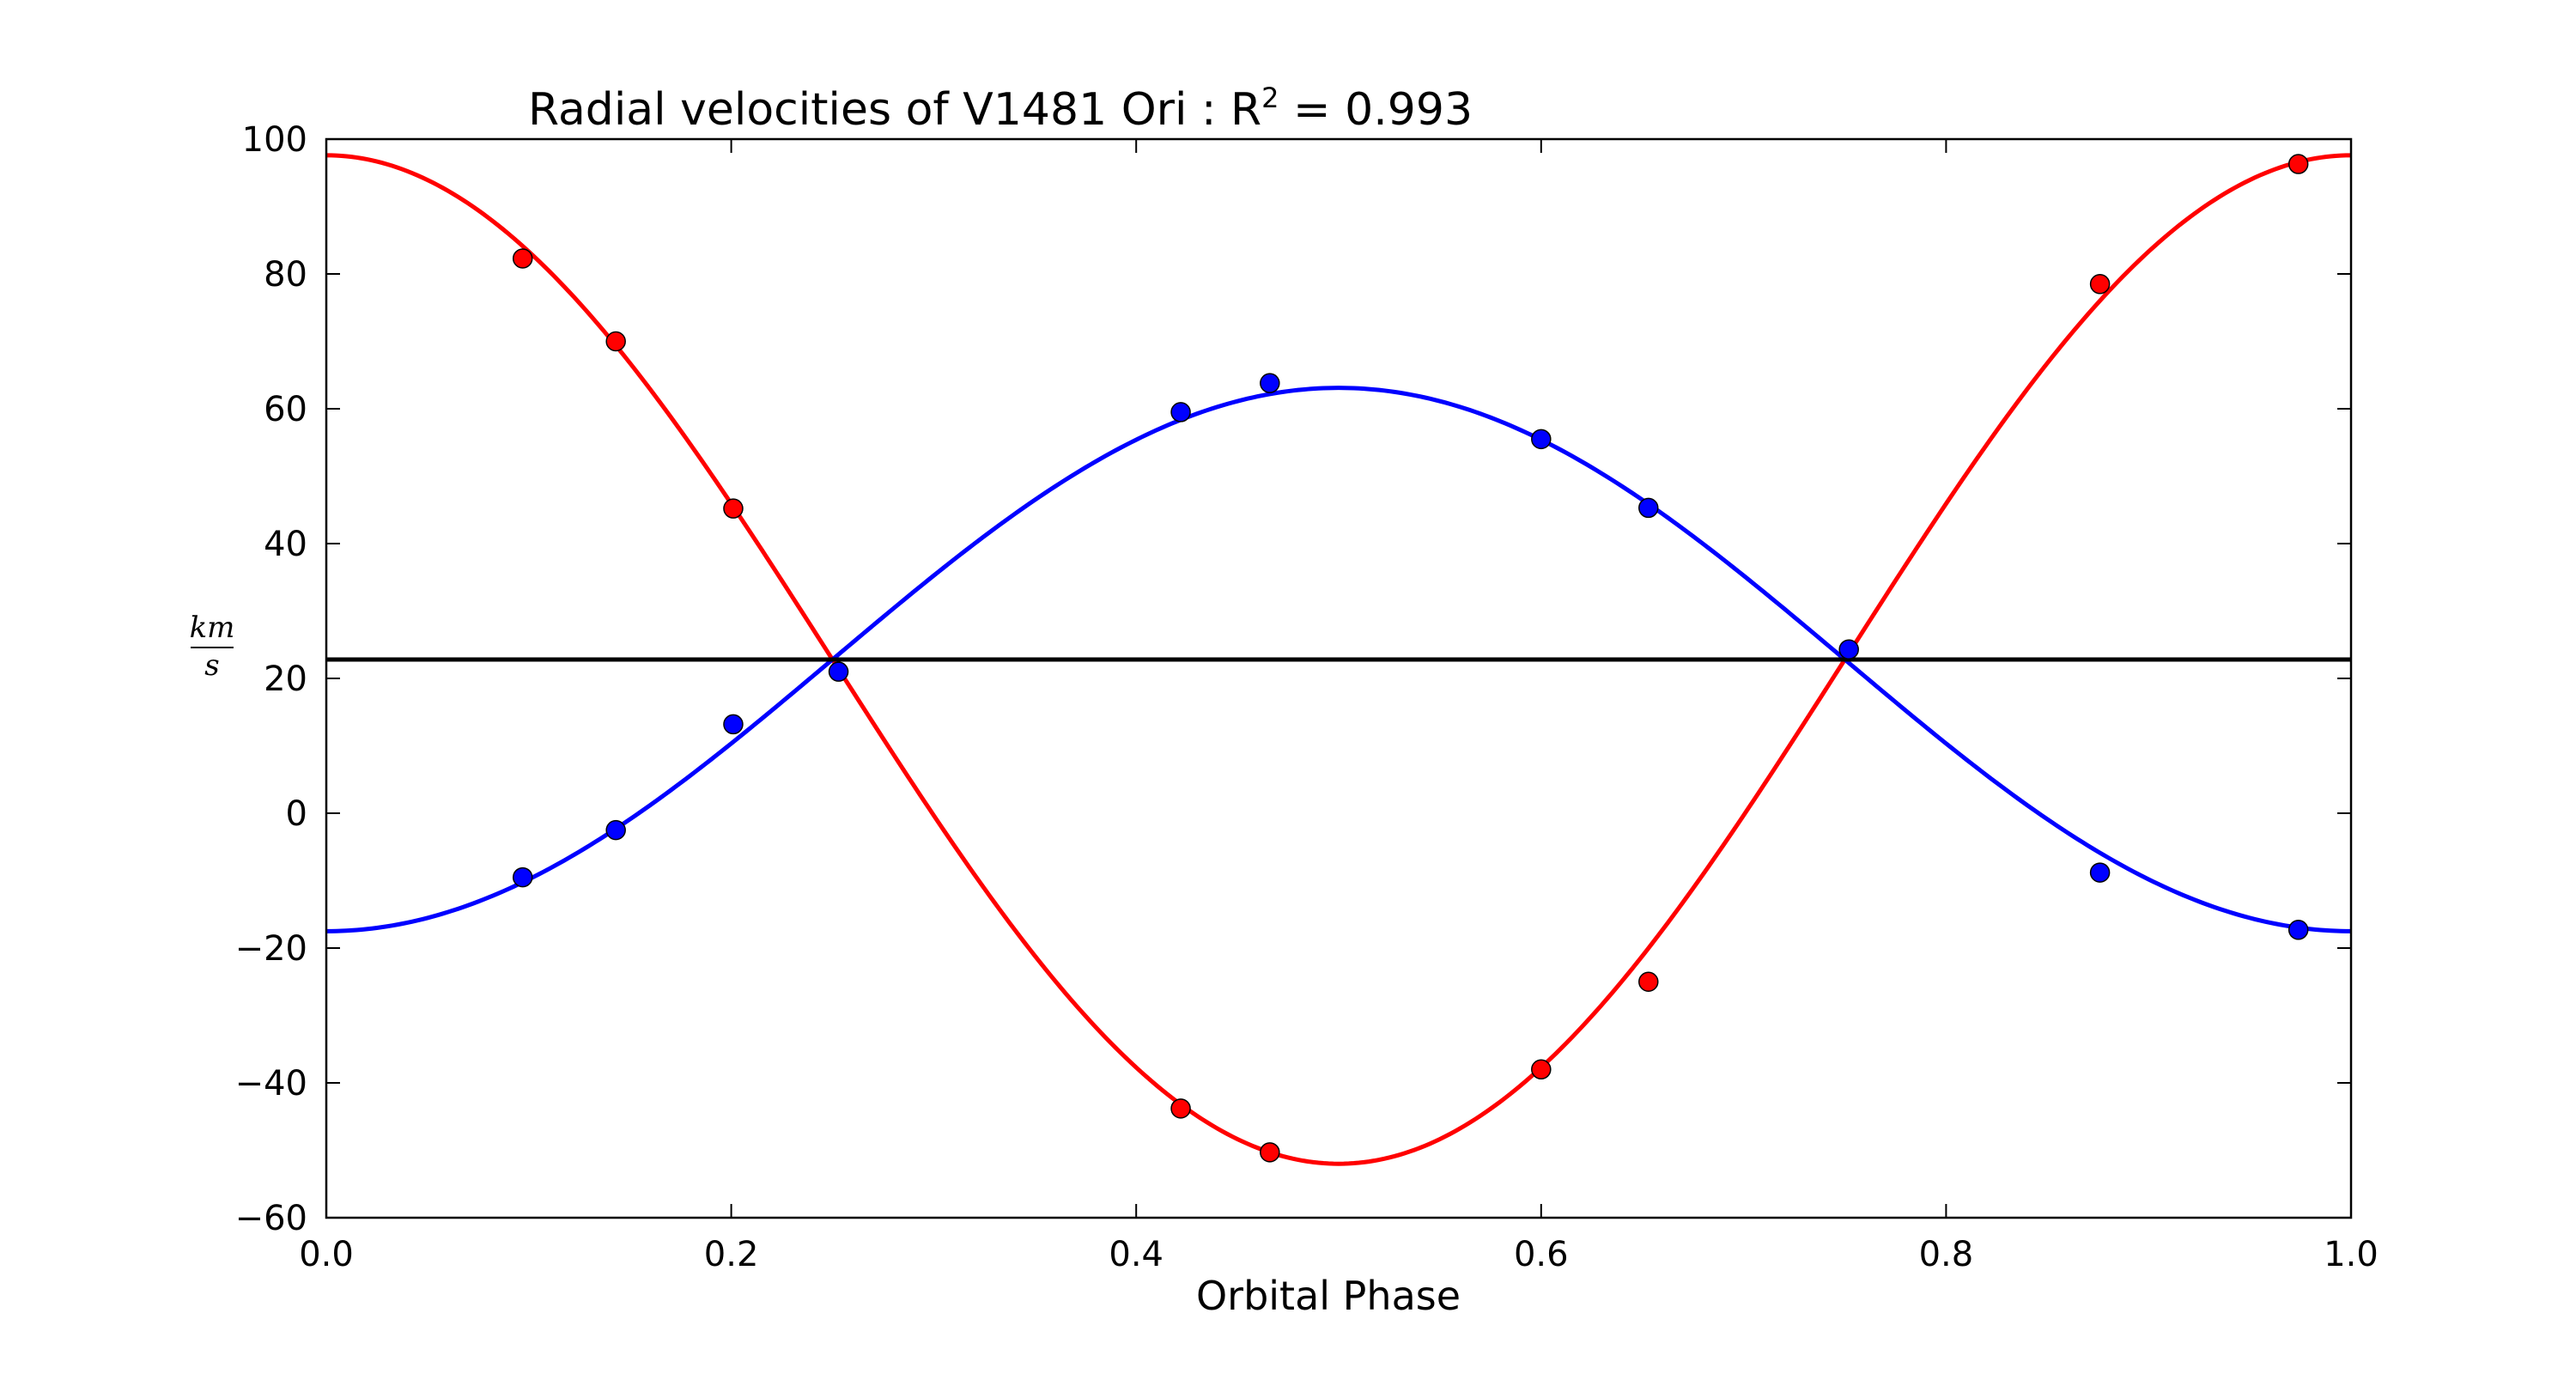  Describe the element at coordinates (2351, 1254) in the screenshot. I see `x-tick-label: 1.0` at that location.